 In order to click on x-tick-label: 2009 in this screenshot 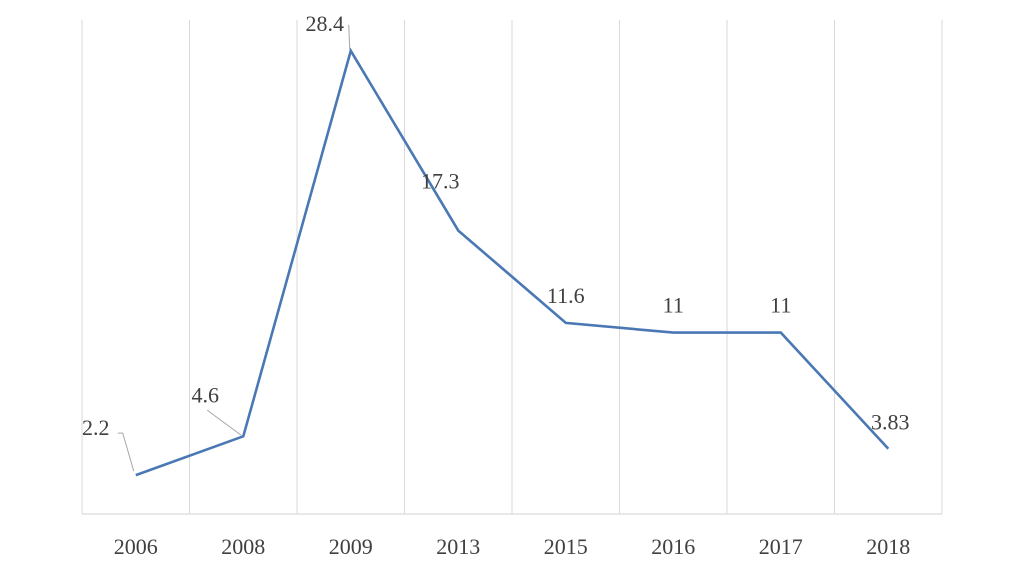, I will do `click(351, 546)`.